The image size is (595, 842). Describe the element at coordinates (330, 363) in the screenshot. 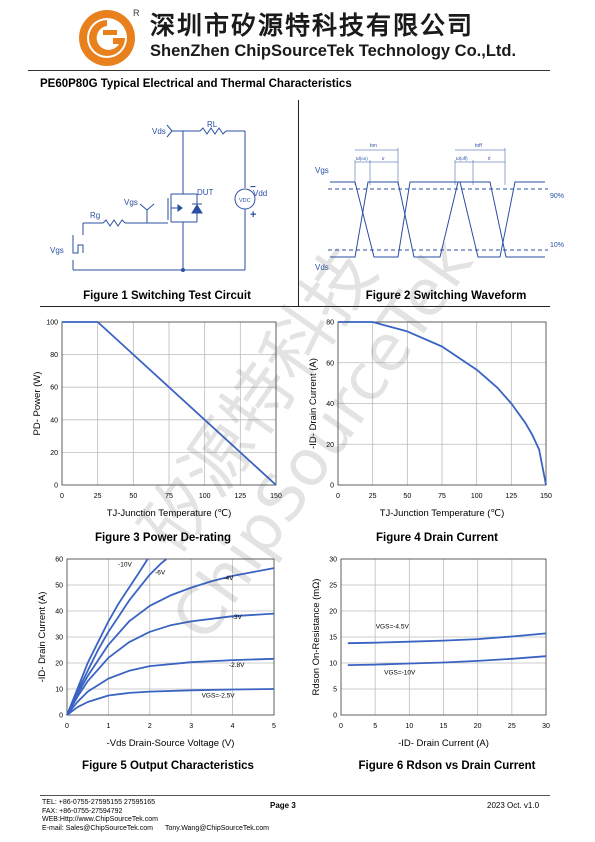

I see `y-tick-label: 60` at that location.